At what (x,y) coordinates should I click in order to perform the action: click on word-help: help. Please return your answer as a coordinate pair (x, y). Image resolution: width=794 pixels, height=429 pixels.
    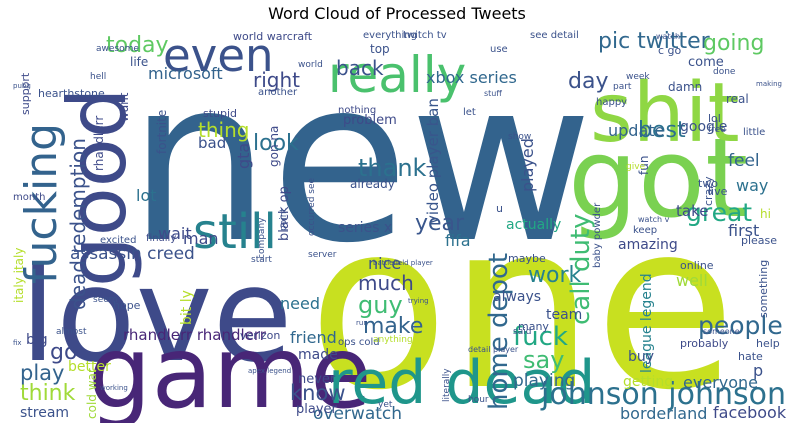
    Looking at the image, I should click on (768, 343).